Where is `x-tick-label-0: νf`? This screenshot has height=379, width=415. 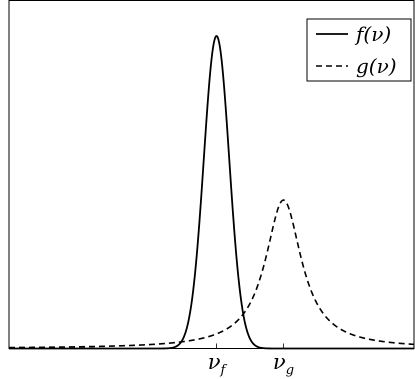
x-tick-label-0: νf is located at coordinates (218, 364).